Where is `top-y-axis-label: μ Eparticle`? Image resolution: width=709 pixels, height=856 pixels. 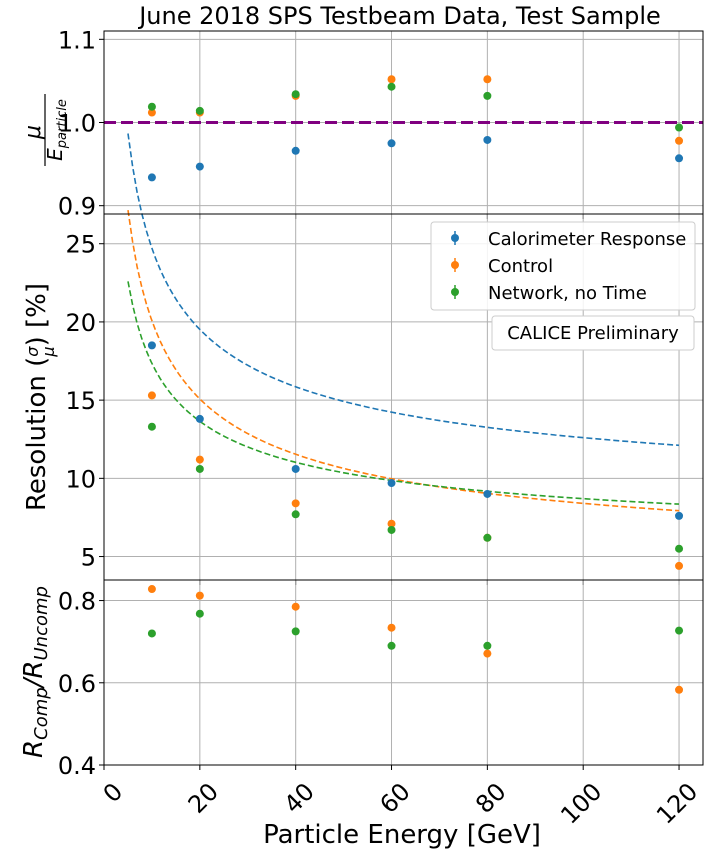 top-y-axis-label: μ Eparticle is located at coordinates (45, 130).